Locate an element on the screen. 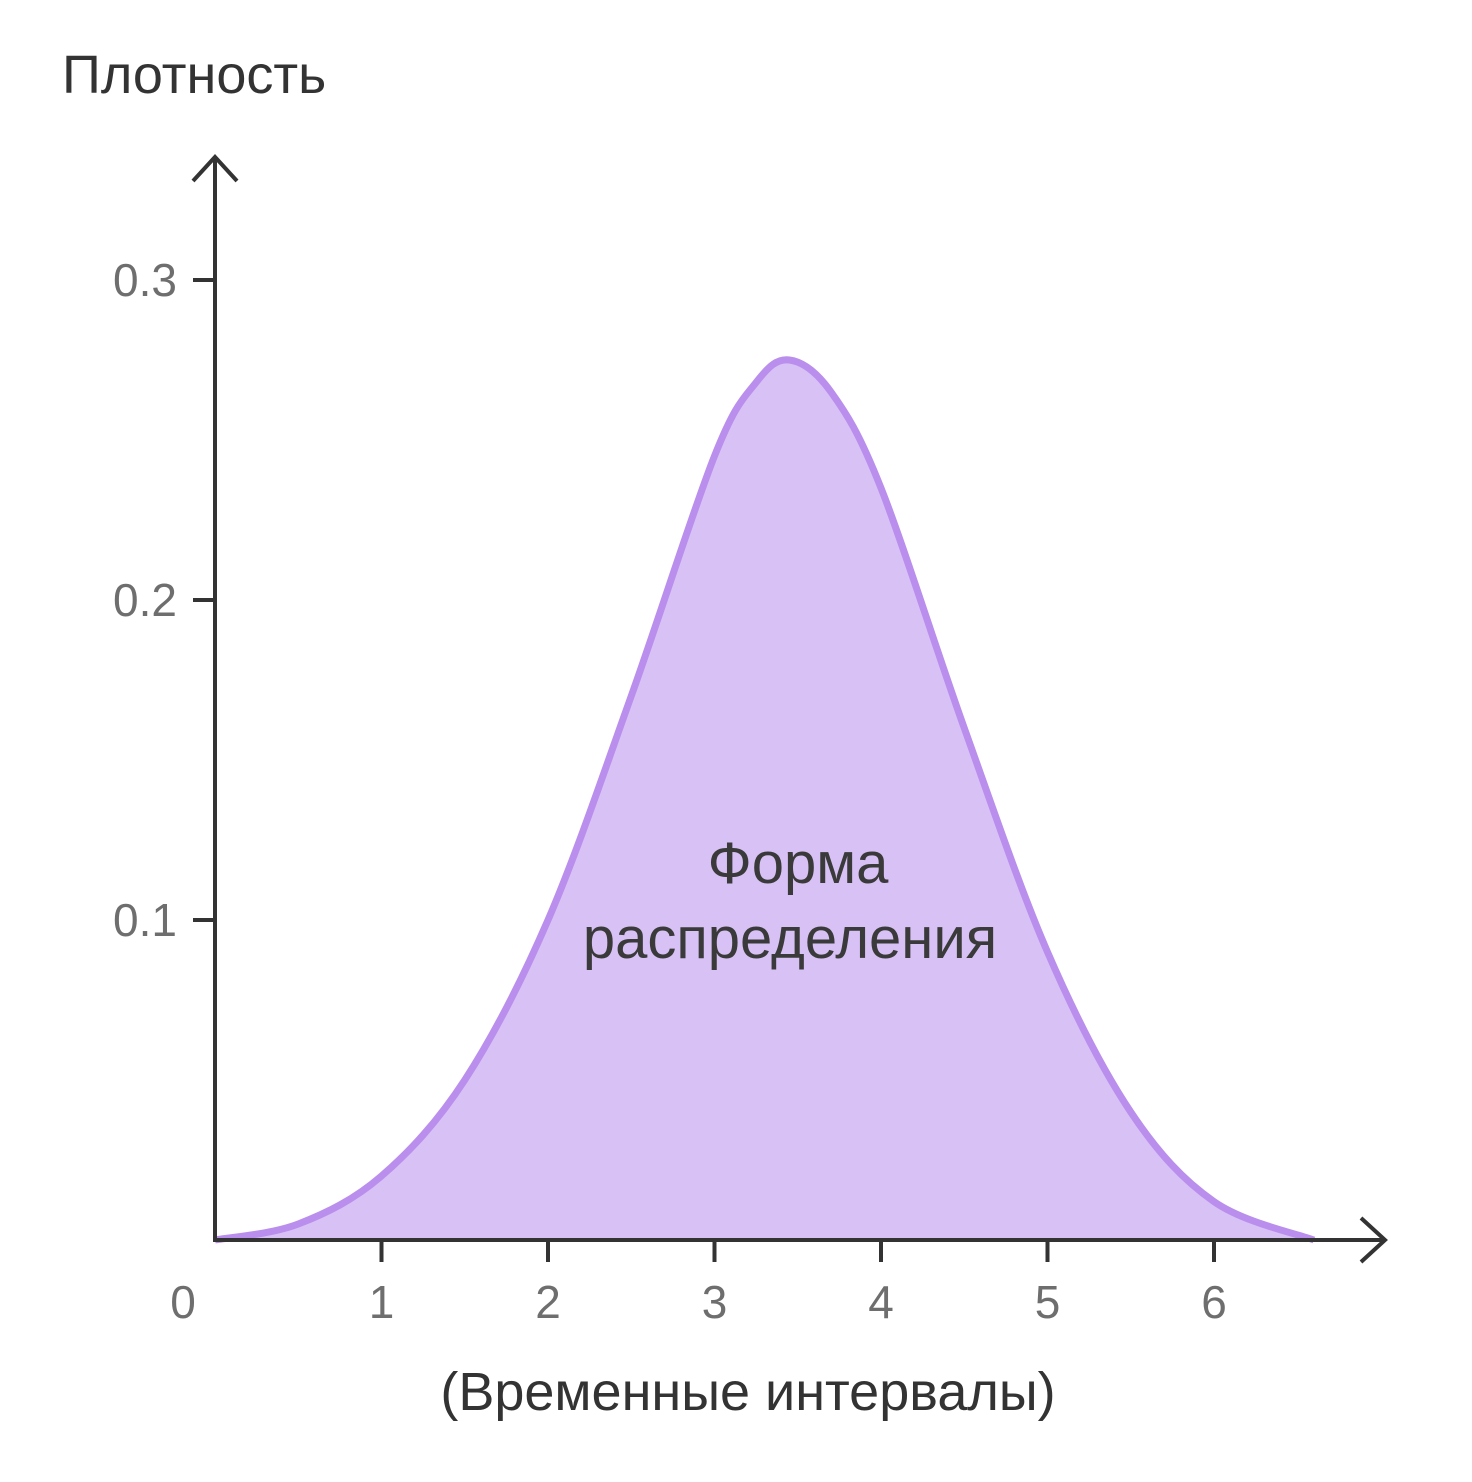 The height and width of the screenshot is (1482, 1472). x-axis-arrow-icon is located at coordinates (1373, 1240).